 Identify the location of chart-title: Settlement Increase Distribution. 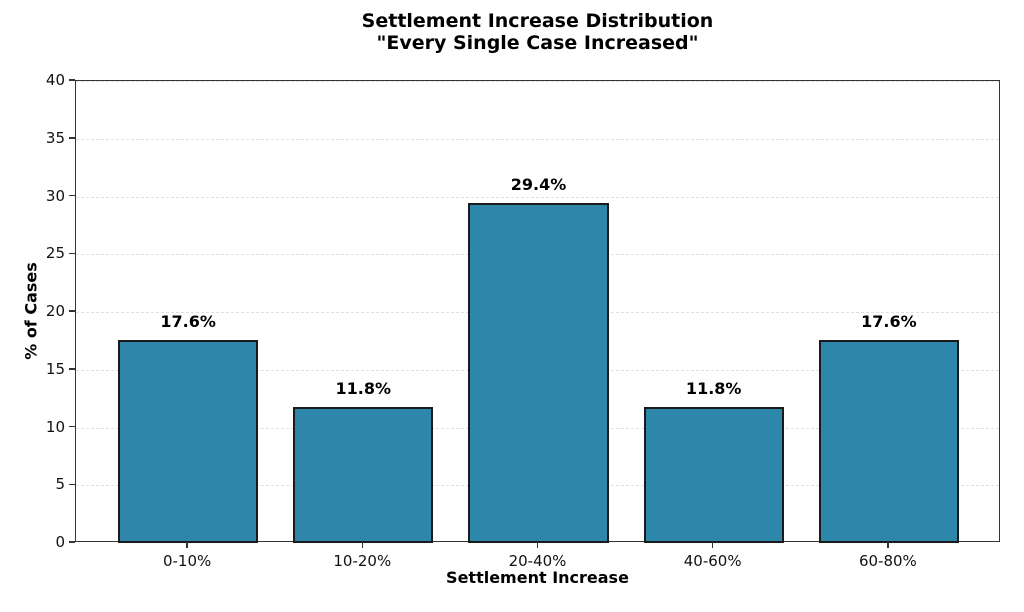
(537, 21).